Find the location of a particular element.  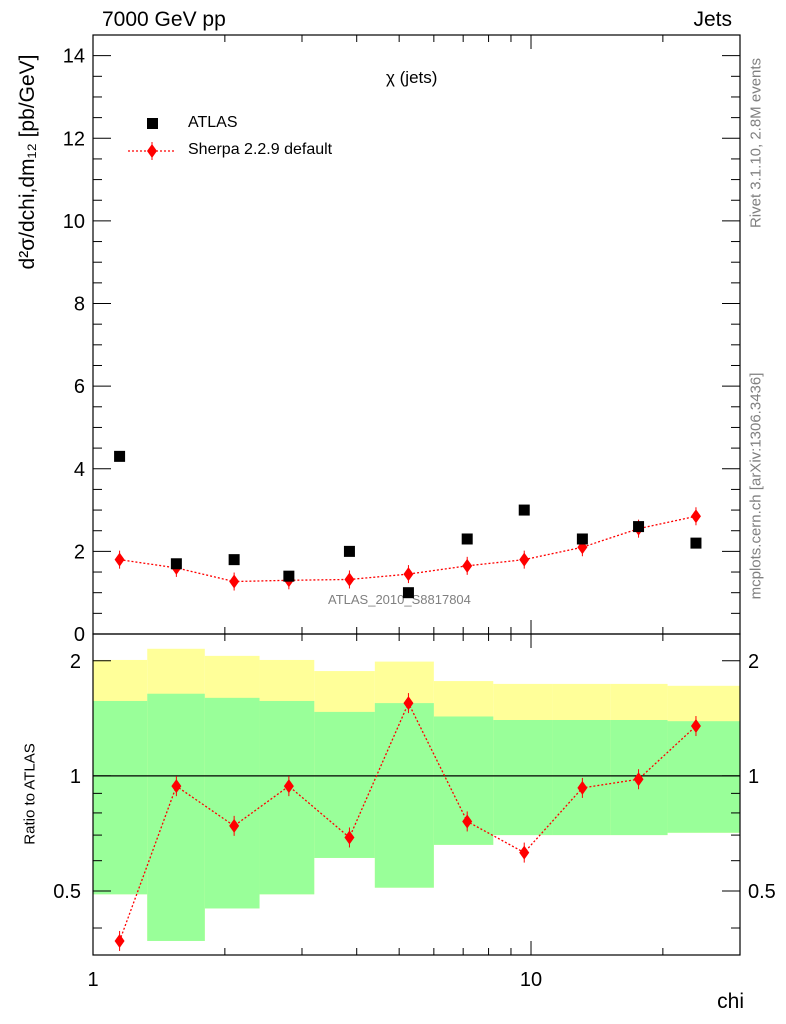

chart-title: χ (jets) is located at coordinates (412, 77).